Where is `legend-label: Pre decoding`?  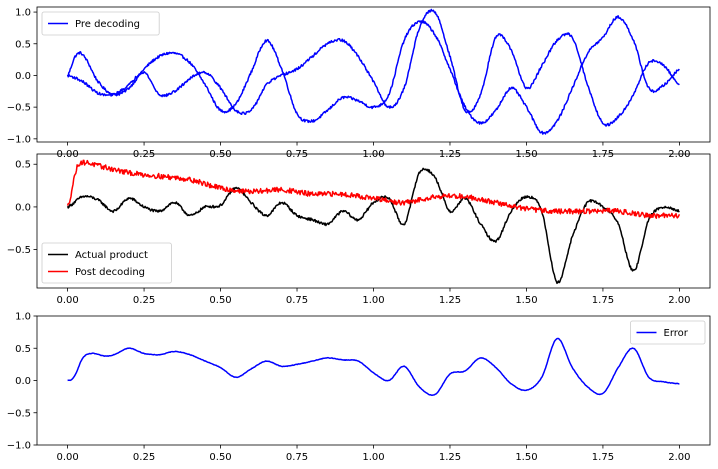 legend-label: Pre decoding is located at coordinates (107, 24).